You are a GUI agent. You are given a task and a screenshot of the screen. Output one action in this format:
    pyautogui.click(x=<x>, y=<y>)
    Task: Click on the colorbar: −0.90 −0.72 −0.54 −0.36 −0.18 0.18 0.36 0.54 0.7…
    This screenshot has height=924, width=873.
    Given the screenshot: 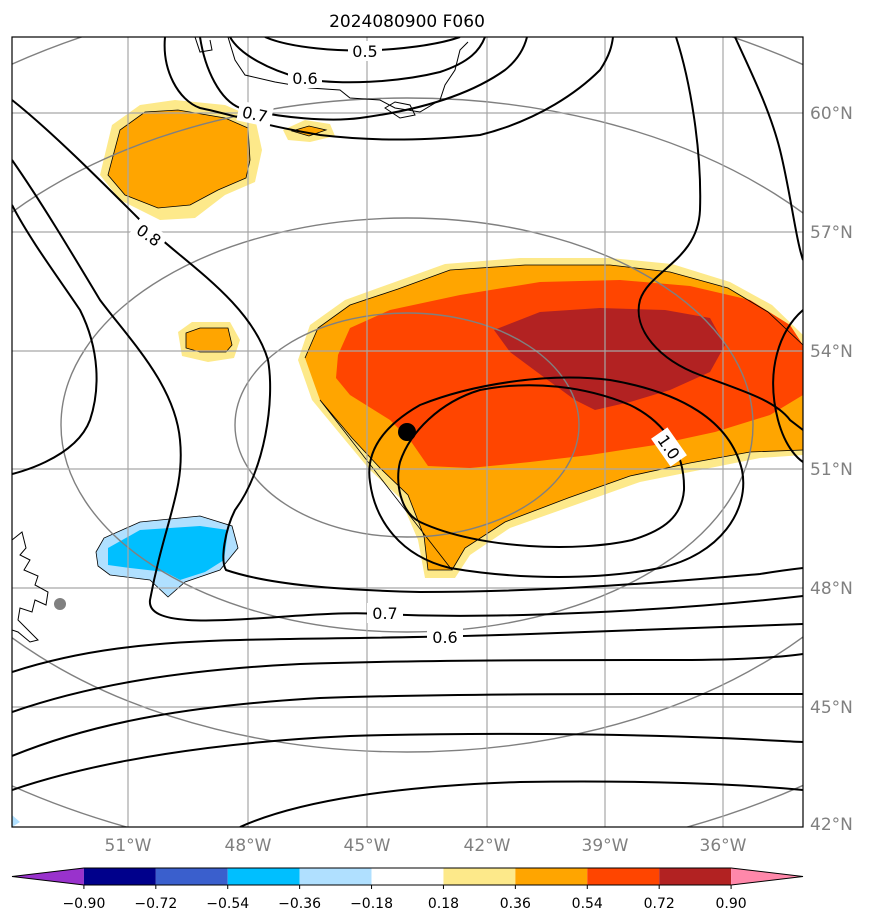 What is the action you would take?
    pyautogui.click(x=407, y=889)
    